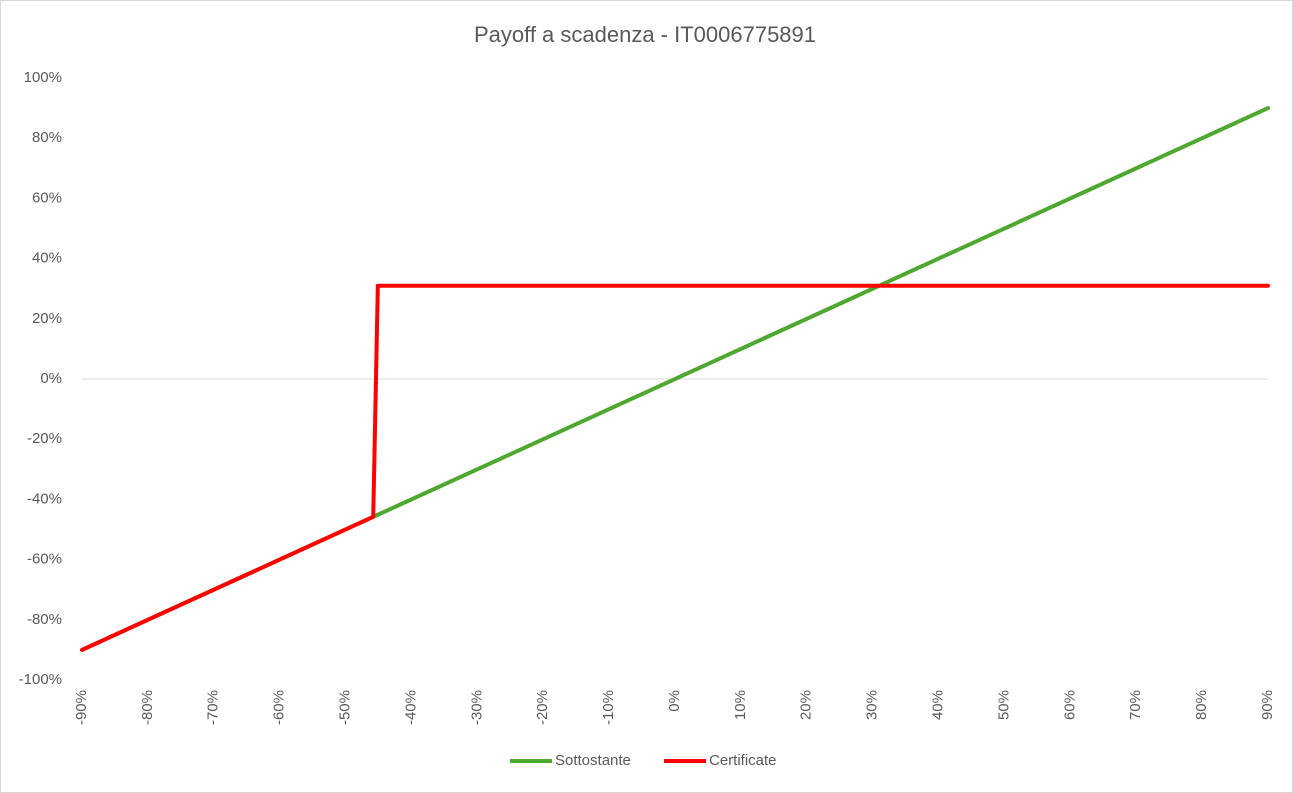 The width and height of the screenshot is (1293, 793). What do you see at coordinates (674, 701) in the screenshot?
I see `x-tick-label: 0%` at bounding box center [674, 701].